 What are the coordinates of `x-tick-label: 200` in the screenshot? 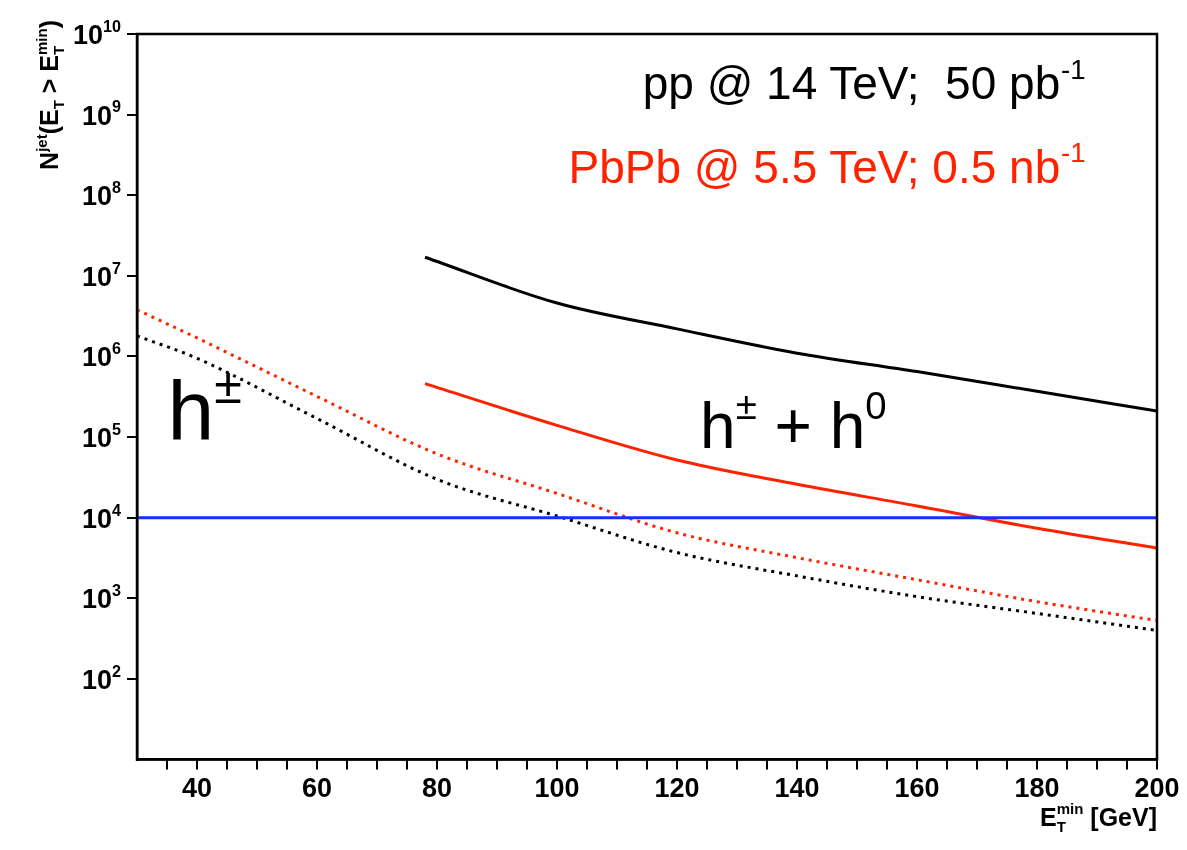 It's located at (1157, 788).